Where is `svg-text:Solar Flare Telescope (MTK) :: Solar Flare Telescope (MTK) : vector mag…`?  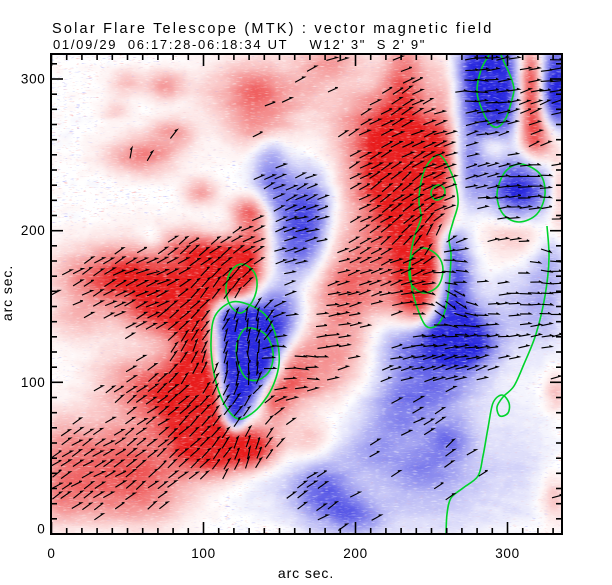
svg-text:Solar Flare Telescope (MTK) :: Solar Flare Telescope (MTK) : vector mag… is located at coordinates (273, 29).